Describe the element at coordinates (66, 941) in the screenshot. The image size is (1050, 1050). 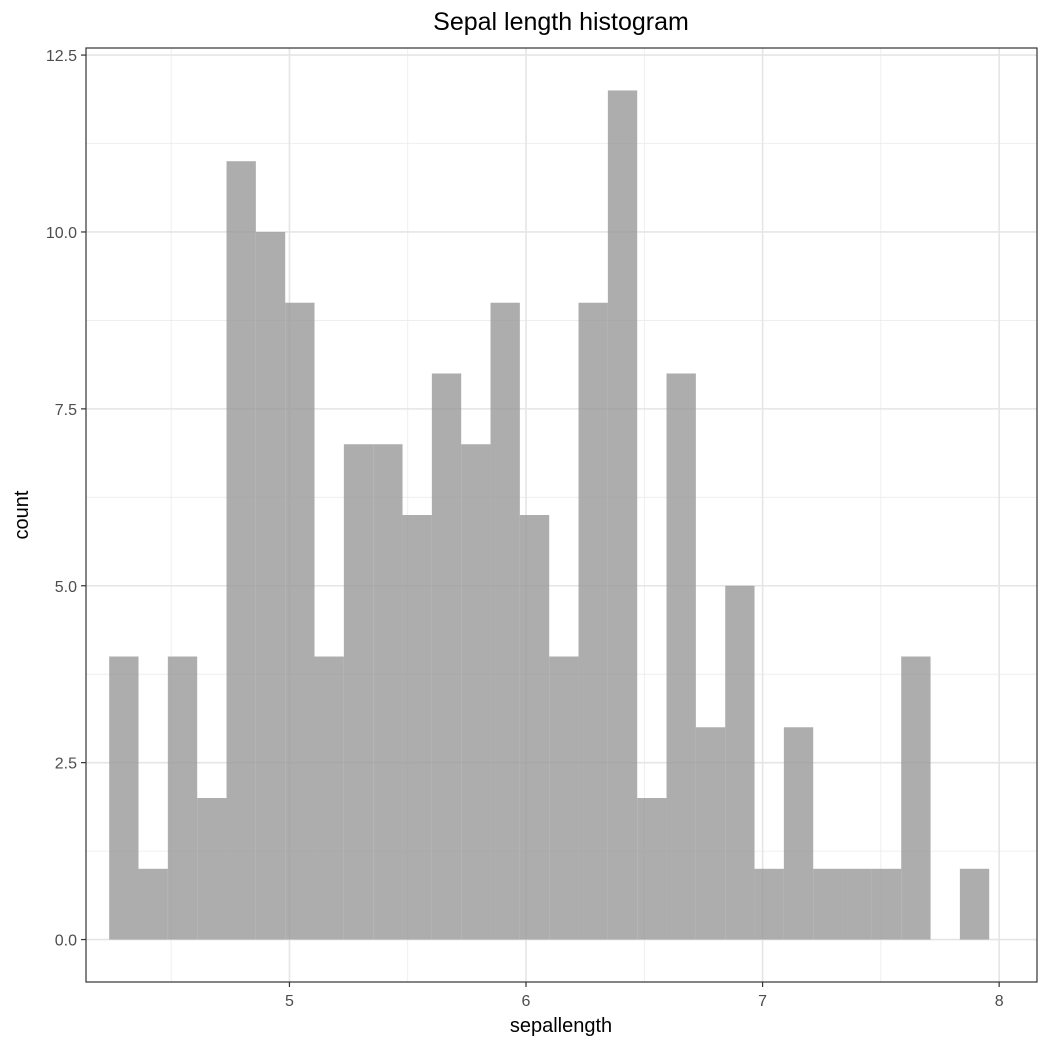
I see `y-tick-label: 0.0` at that location.